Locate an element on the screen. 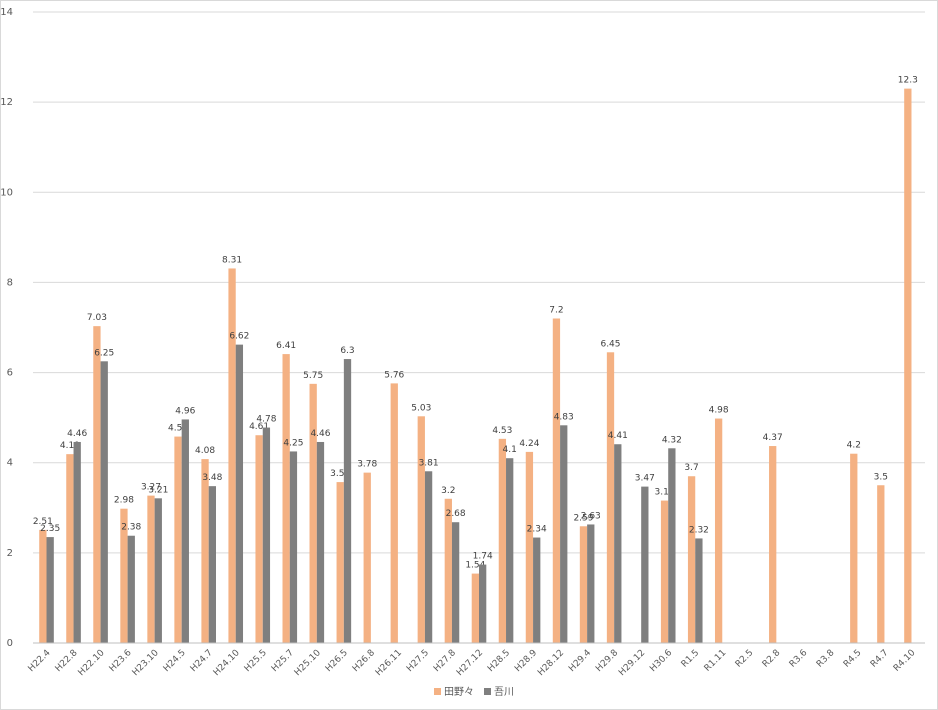 The height and width of the screenshot is (710, 938). data-label: 2.59 is located at coordinates (583, 518).